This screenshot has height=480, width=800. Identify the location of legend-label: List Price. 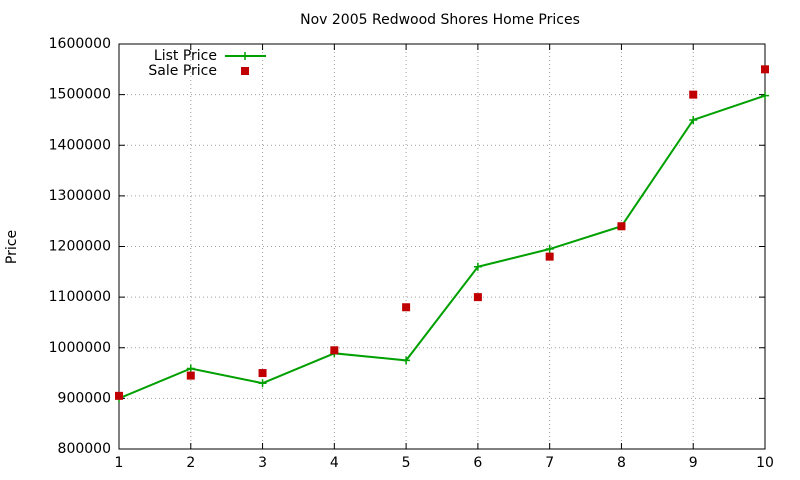
(185, 56).